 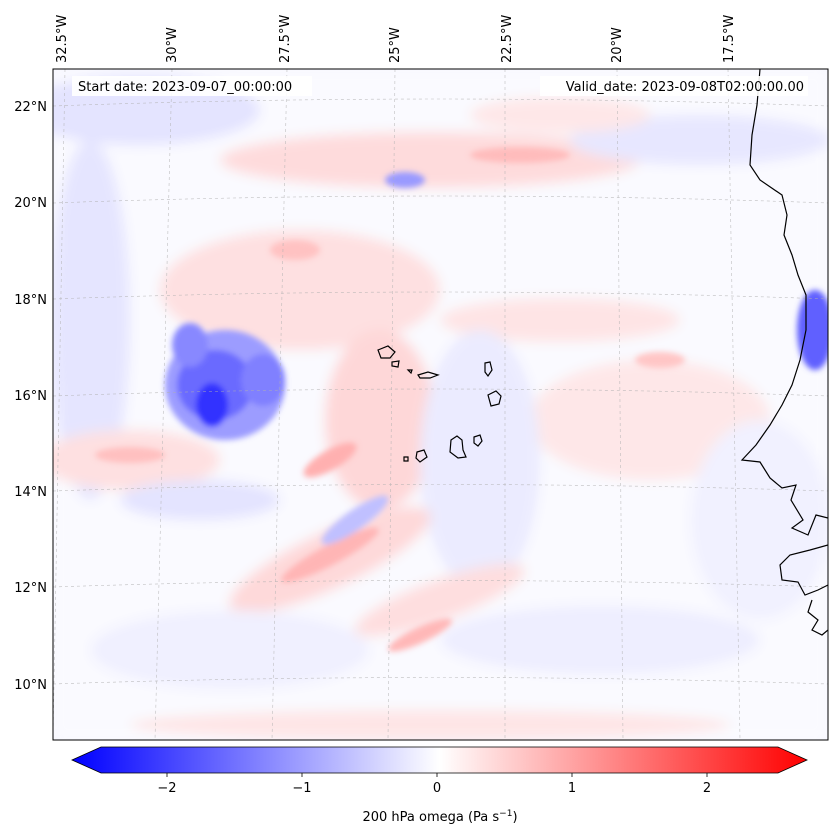 I want to click on island-sal, so click(x=488, y=369).